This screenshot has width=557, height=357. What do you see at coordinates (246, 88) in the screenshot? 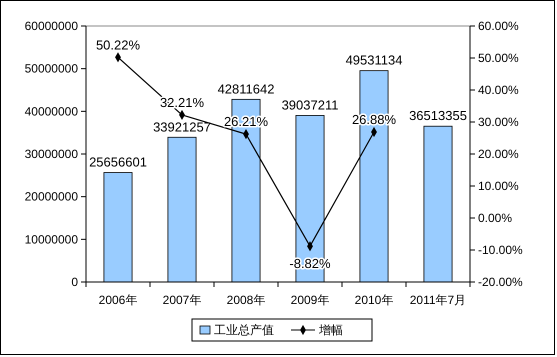
I see `data-label: 42811642` at bounding box center [246, 88].